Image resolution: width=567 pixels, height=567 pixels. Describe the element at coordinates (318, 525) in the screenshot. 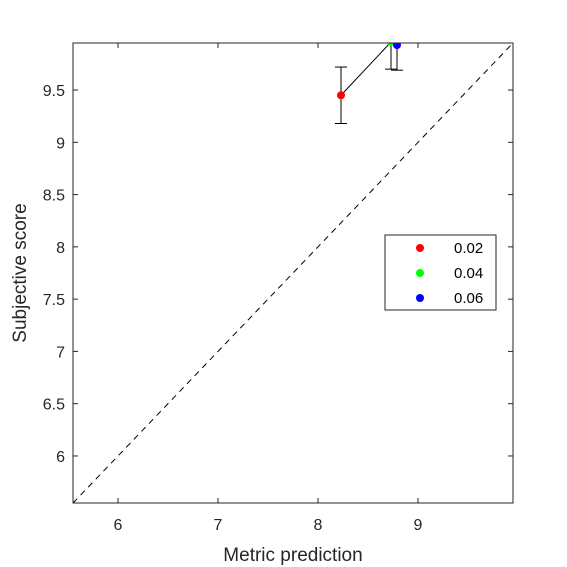

I see `x-tick-label-2: 8` at that location.